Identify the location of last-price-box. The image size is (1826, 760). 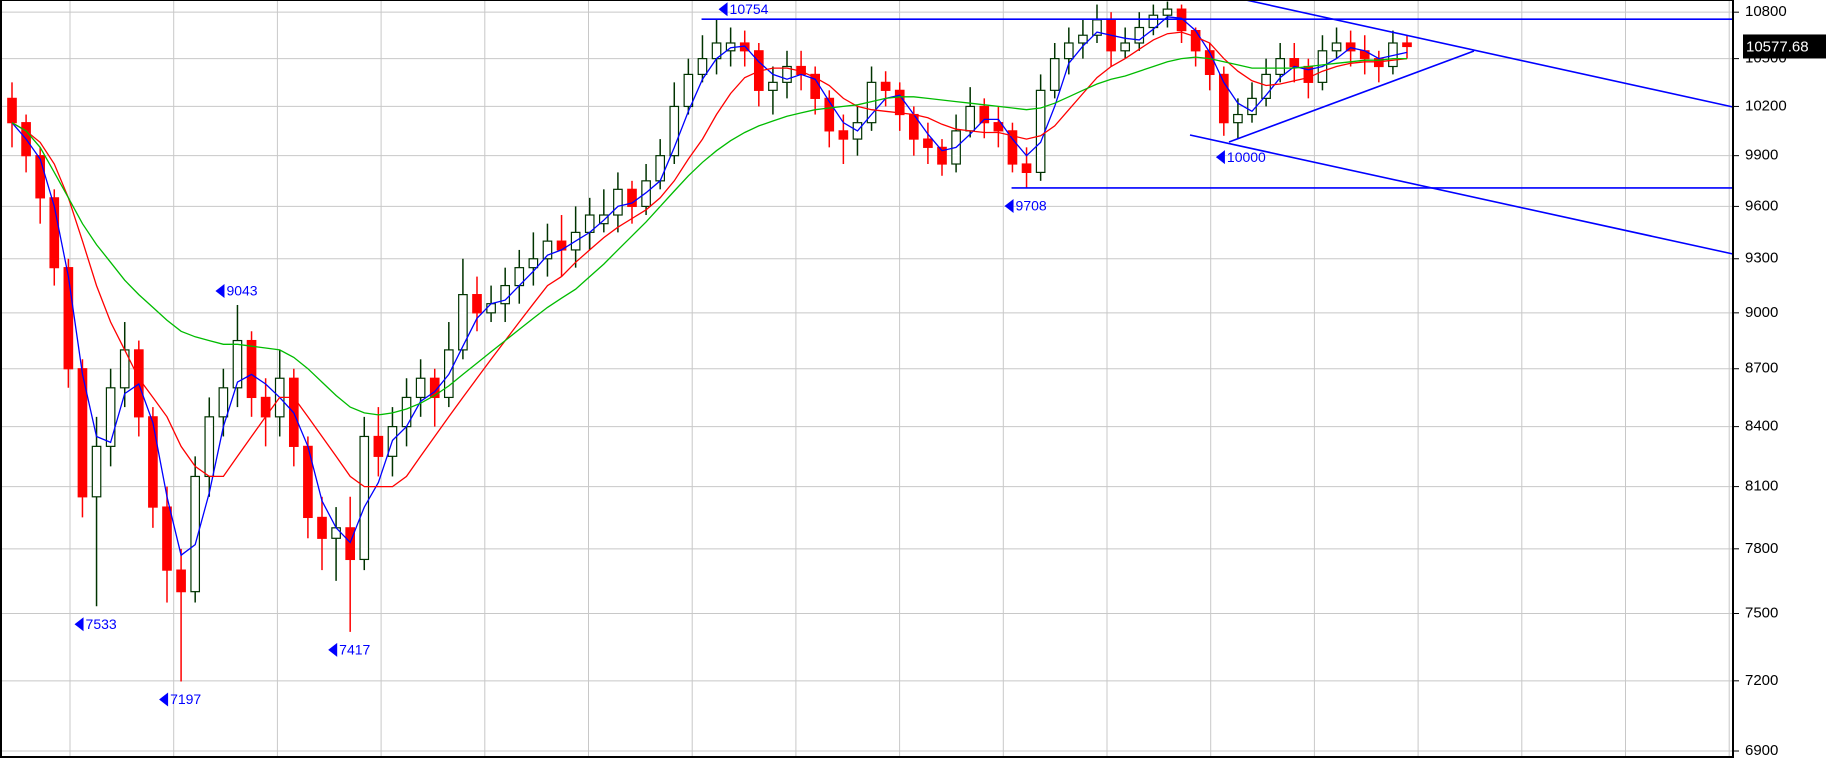
(1784, 46).